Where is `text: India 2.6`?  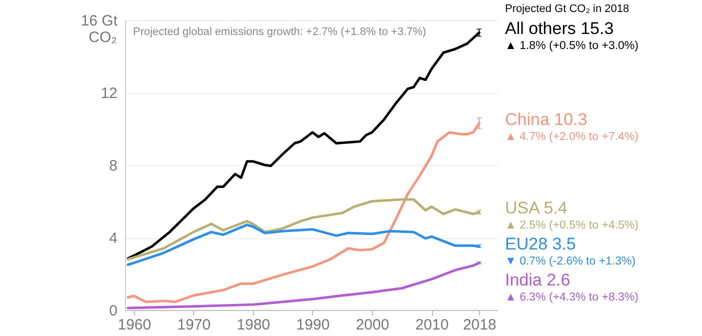 text: India 2.6 is located at coordinates (537, 280).